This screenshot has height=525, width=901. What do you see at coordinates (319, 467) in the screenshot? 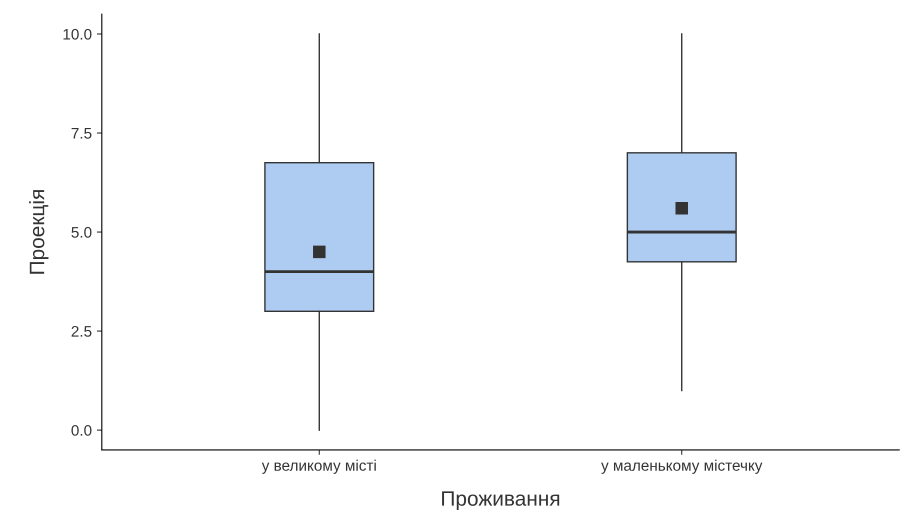
I see `x-tick-label: у великому місті` at bounding box center [319, 467].